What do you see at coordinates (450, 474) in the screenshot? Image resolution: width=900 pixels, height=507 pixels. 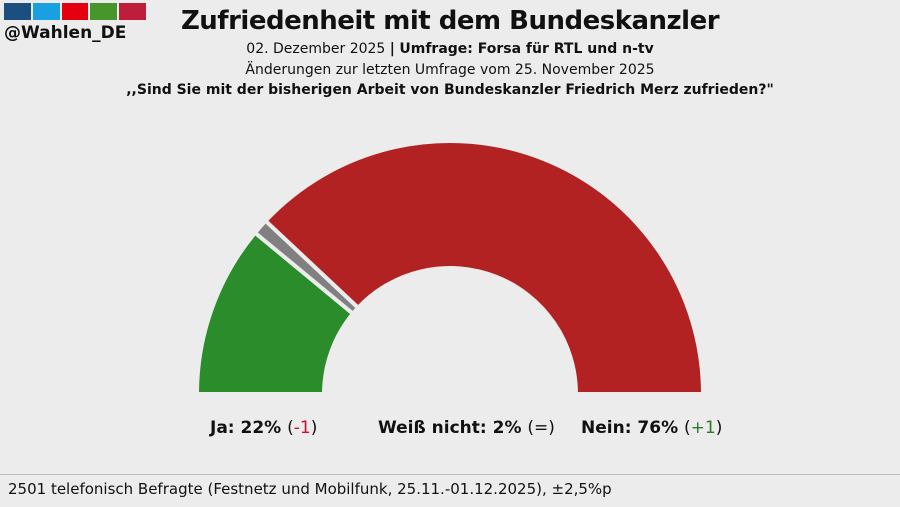 I see `footer-divider` at bounding box center [450, 474].